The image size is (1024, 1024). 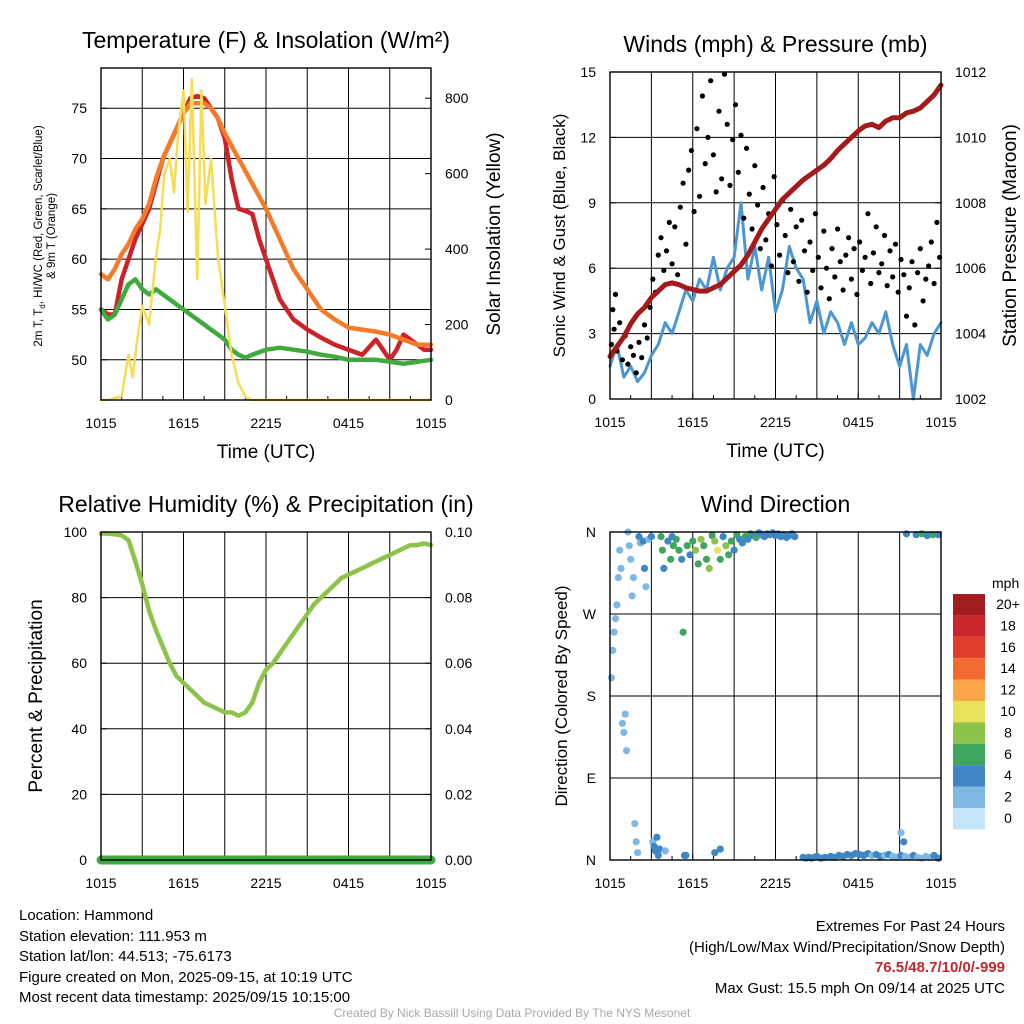 I want to click on rh-series-rh, so click(x=266, y=624).